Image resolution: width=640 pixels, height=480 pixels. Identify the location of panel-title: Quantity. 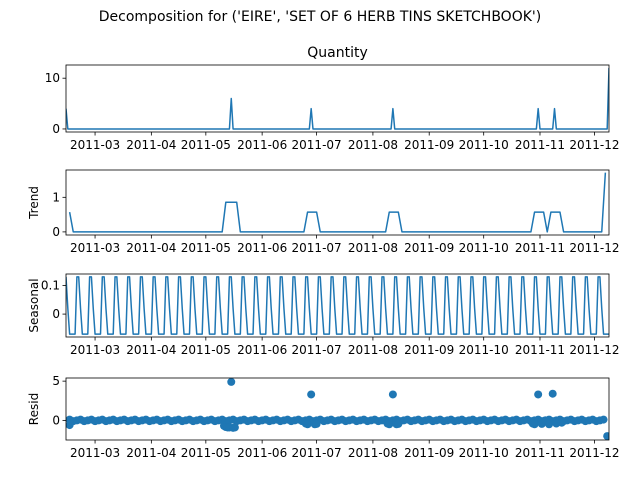
(337, 53).